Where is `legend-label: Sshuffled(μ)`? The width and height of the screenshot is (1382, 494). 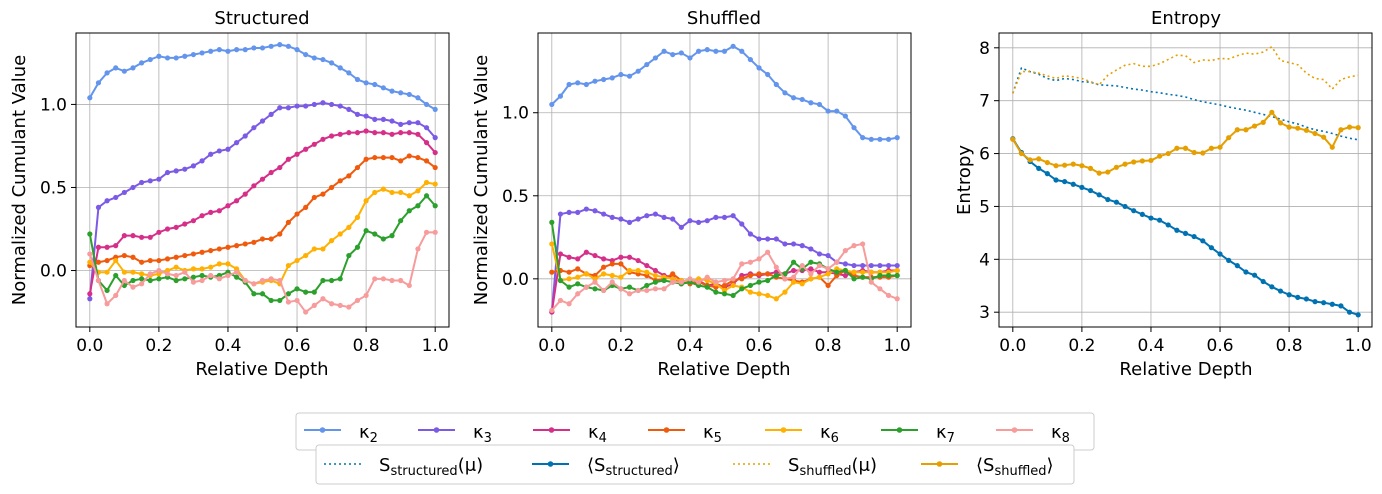 legend-label: Sshuffled(μ) is located at coordinates (832, 467).